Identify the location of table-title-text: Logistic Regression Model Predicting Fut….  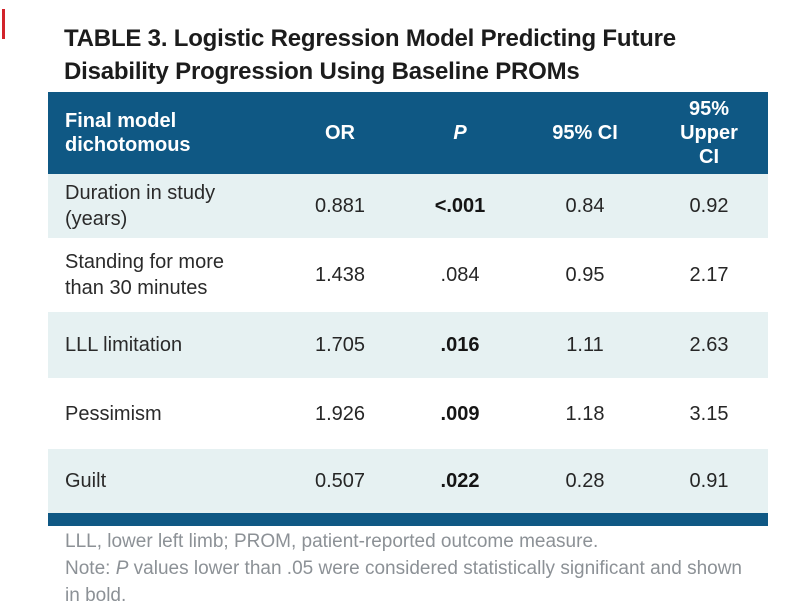
(370, 55).